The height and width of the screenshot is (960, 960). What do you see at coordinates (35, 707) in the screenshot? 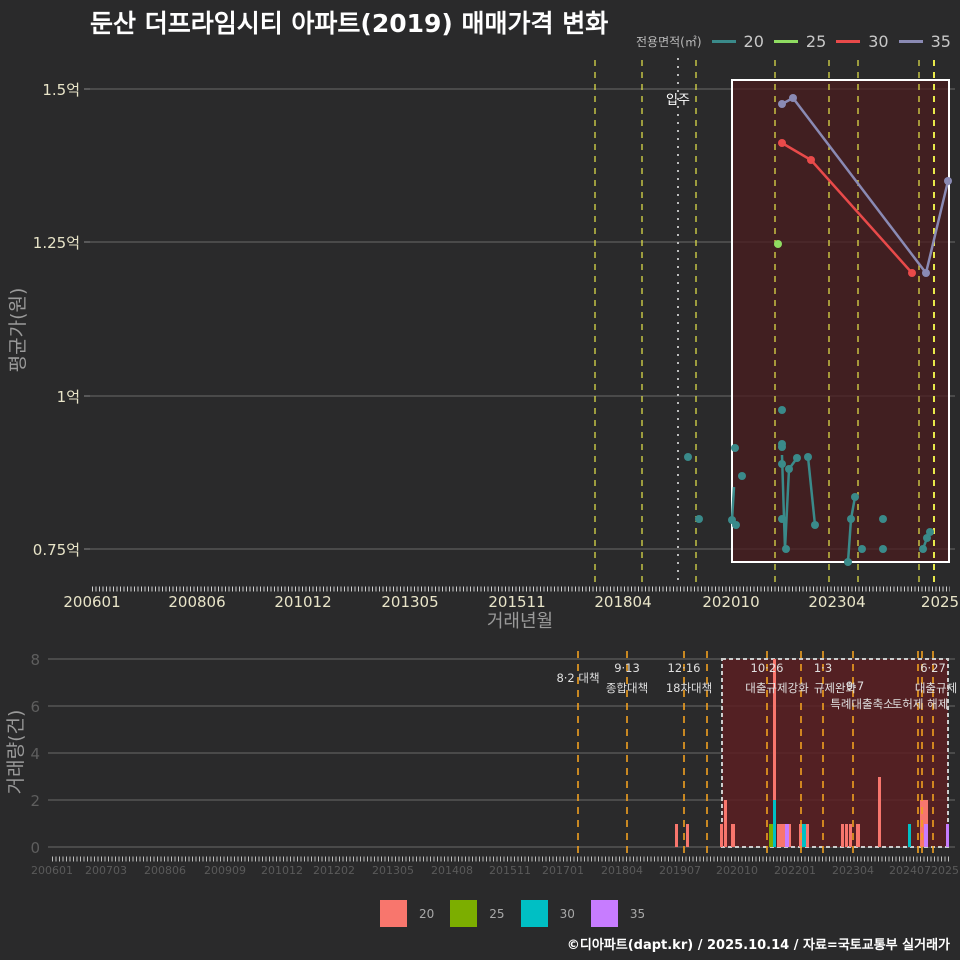
I see `y-tick-label: 6` at bounding box center [35, 707].